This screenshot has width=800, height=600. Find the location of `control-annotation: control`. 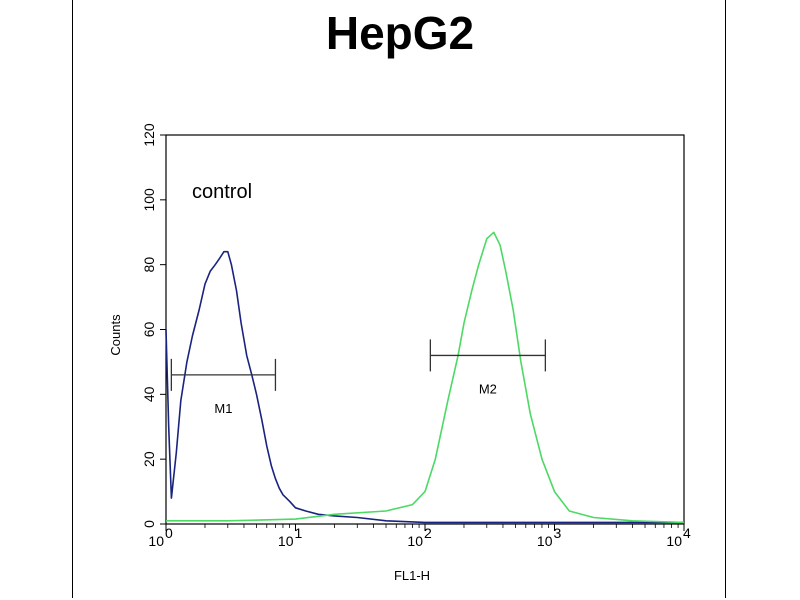

control-annotation: control is located at coordinates (222, 192).